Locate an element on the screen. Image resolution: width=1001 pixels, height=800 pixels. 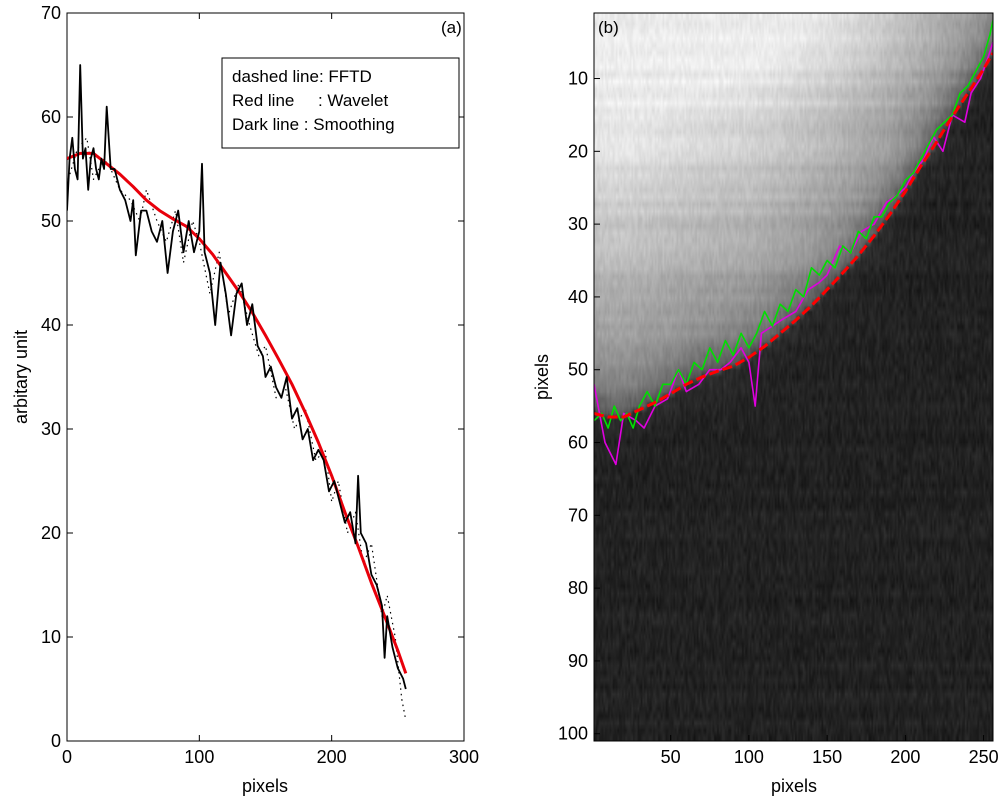
panel-b-xtick-label: 50 is located at coordinates (671, 757).